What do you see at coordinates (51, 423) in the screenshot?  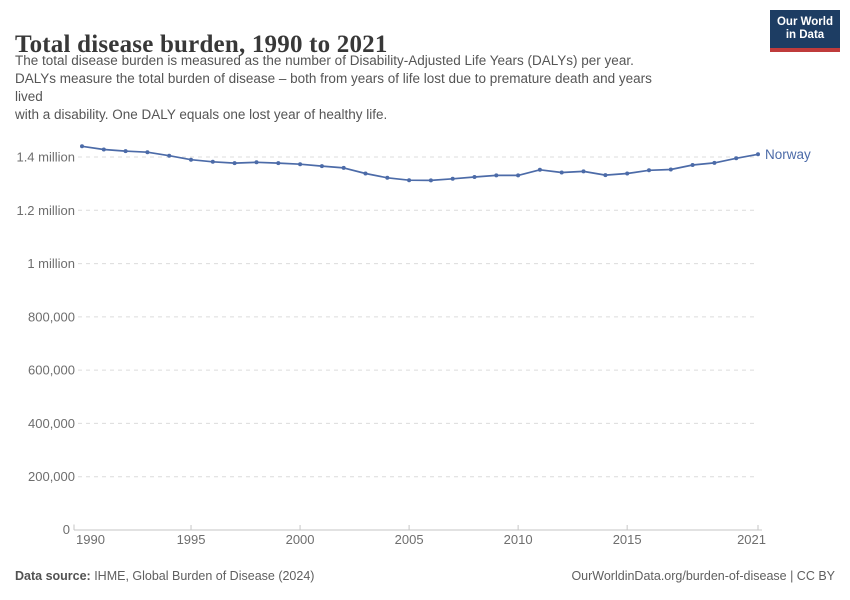 I see `y-tick-label: 400,000` at bounding box center [51, 423].